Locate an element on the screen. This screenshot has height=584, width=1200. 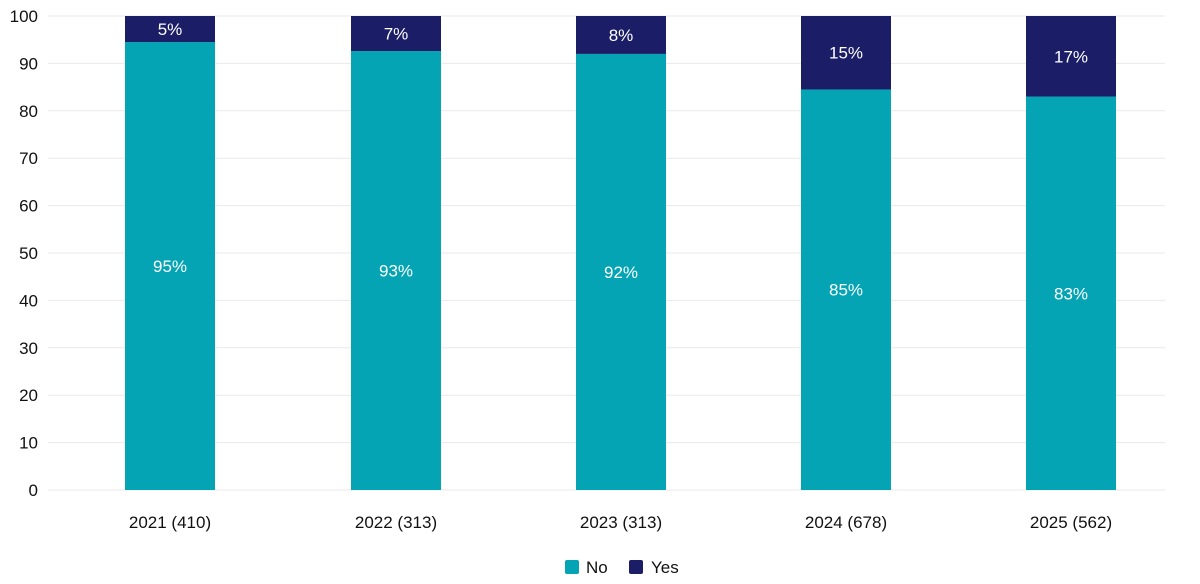
data-label-yes: 5% is located at coordinates (170, 29).